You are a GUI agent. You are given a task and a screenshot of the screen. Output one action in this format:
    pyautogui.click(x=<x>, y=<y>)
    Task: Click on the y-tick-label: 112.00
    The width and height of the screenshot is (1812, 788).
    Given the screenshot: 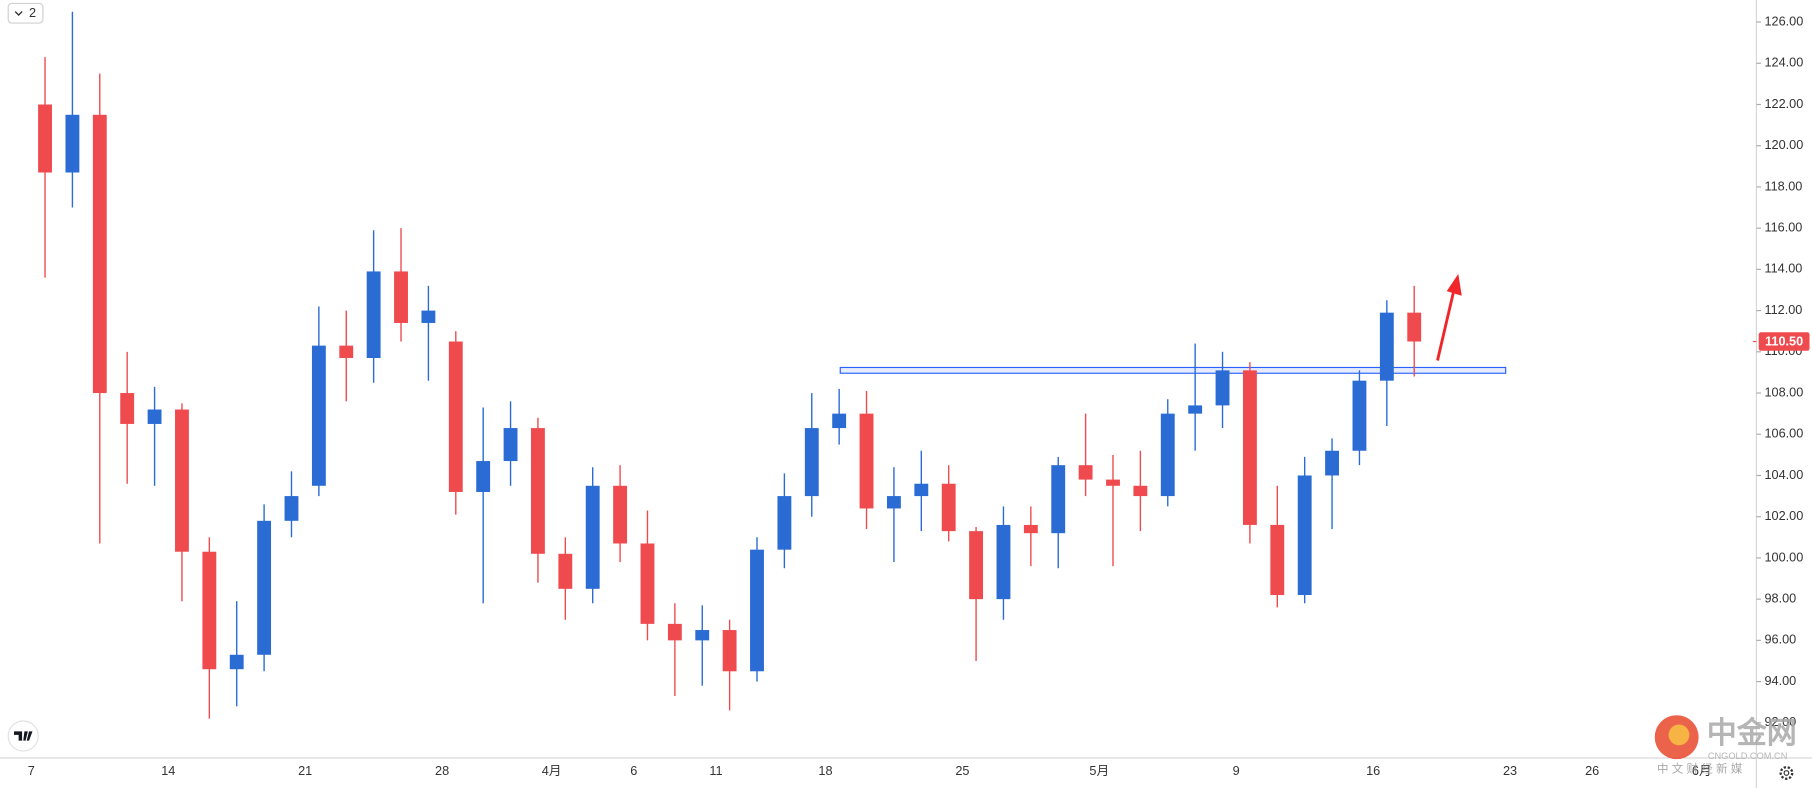 What is the action you would take?
    pyautogui.click(x=1783, y=310)
    